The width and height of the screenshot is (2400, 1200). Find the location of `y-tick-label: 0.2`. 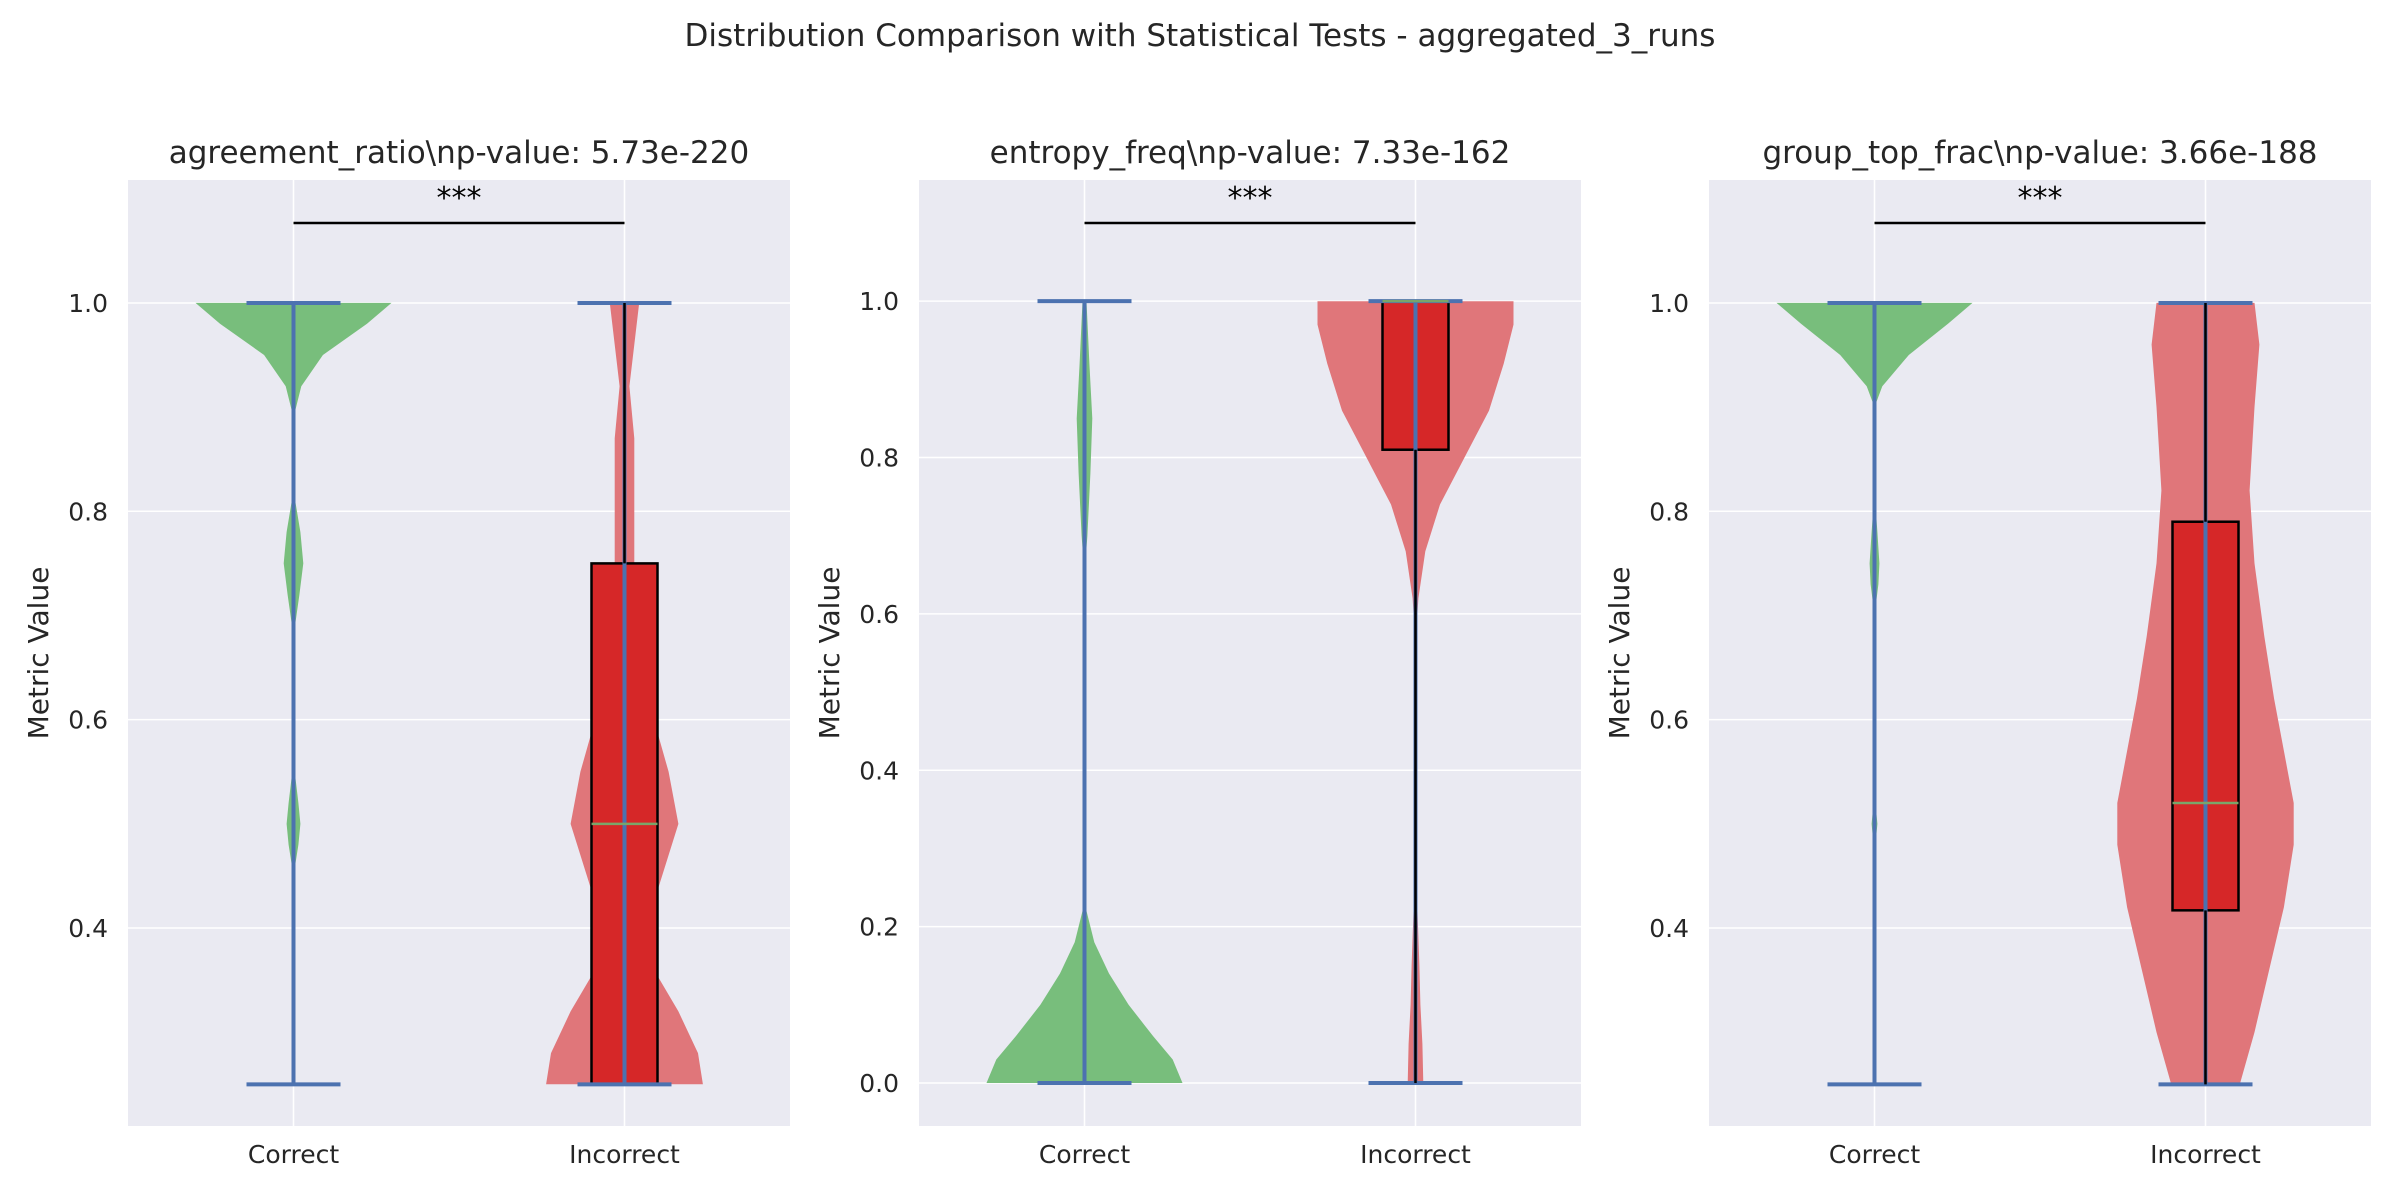

y-tick-label: 0.2 is located at coordinates (879, 927).